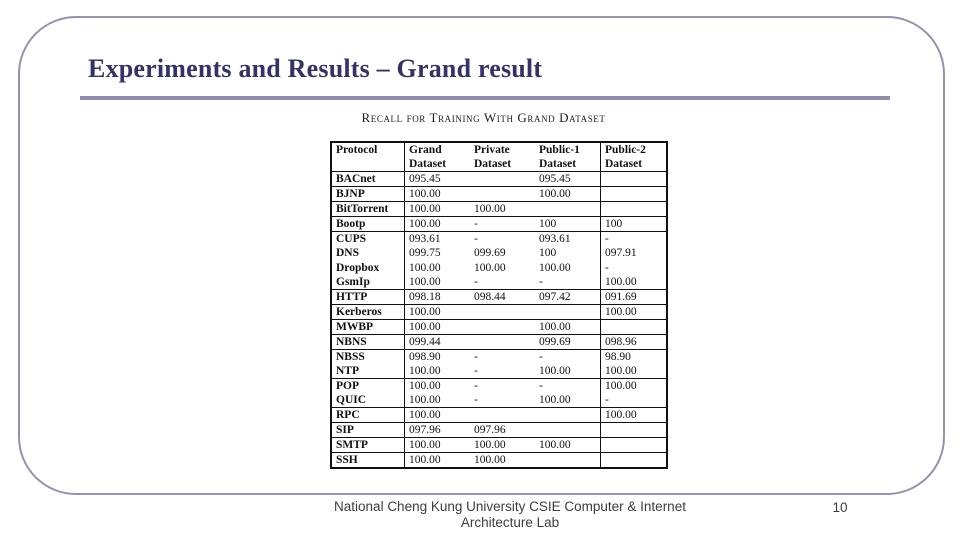 The width and height of the screenshot is (960, 540). What do you see at coordinates (315, 68) in the screenshot?
I see `page-title: Experiments and Results – Grand result` at bounding box center [315, 68].